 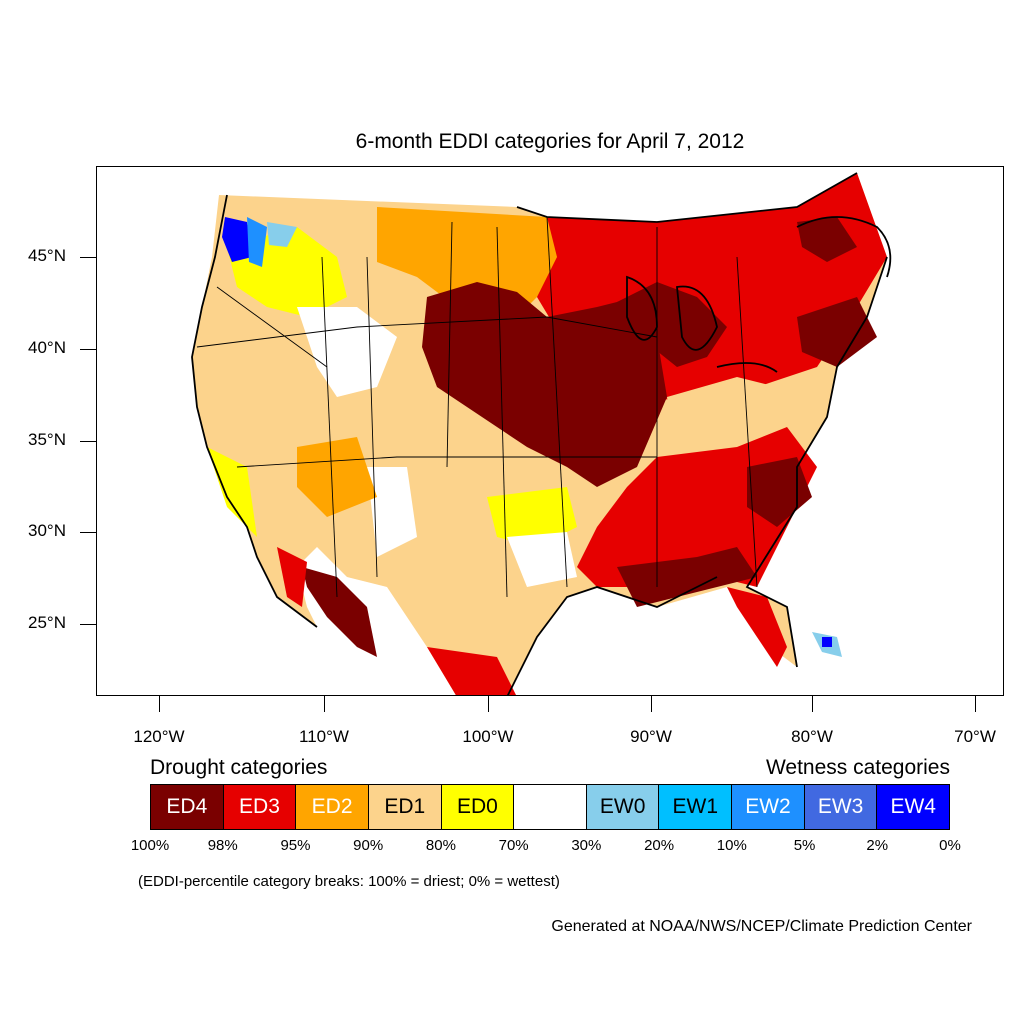 What do you see at coordinates (672, 324) in the screenshot?
I see `ed4-great-lakes` at bounding box center [672, 324].